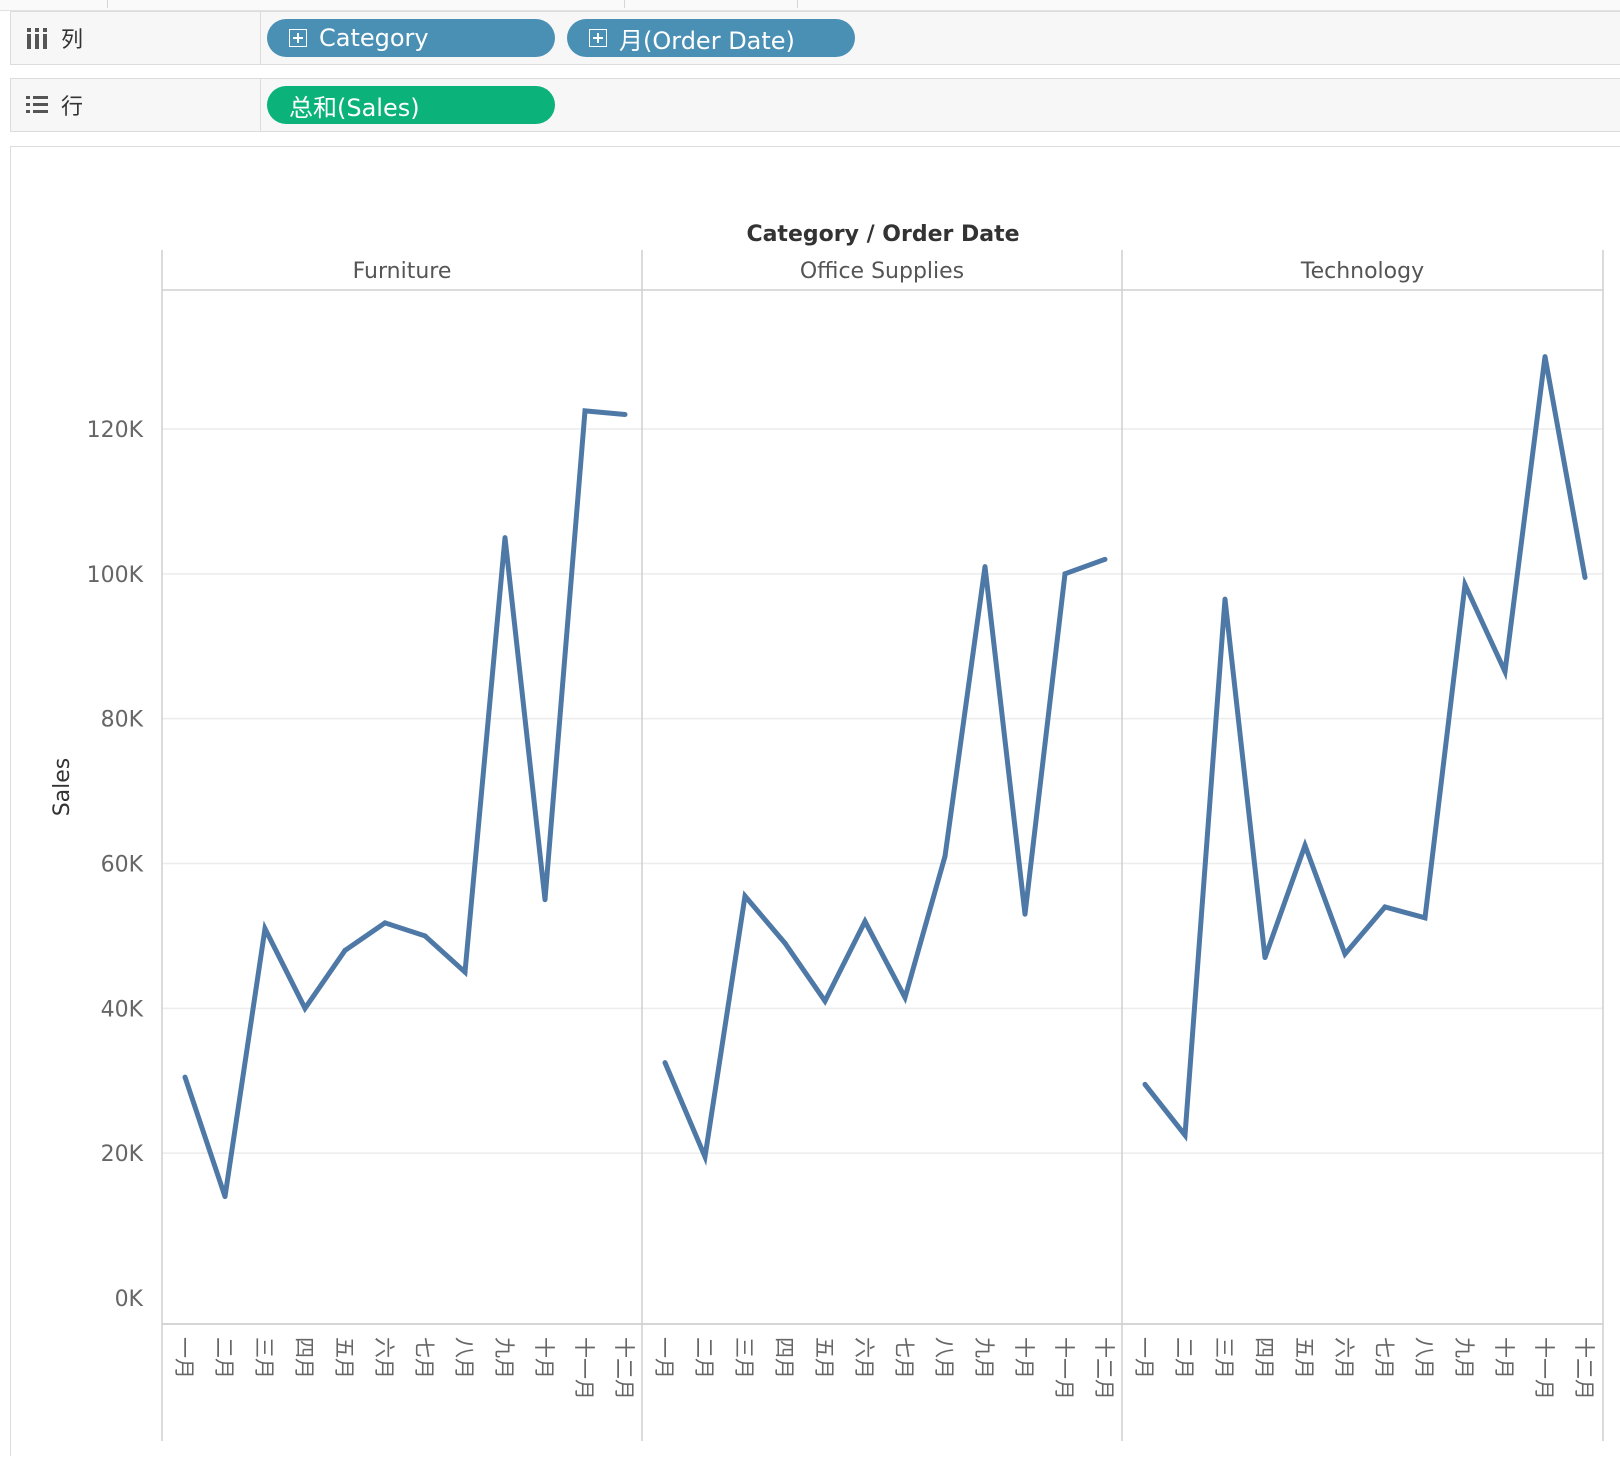 The image size is (1620, 1457). What do you see at coordinates (72, 40) in the screenshot?
I see `columns-label-text: 列` at bounding box center [72, 40].